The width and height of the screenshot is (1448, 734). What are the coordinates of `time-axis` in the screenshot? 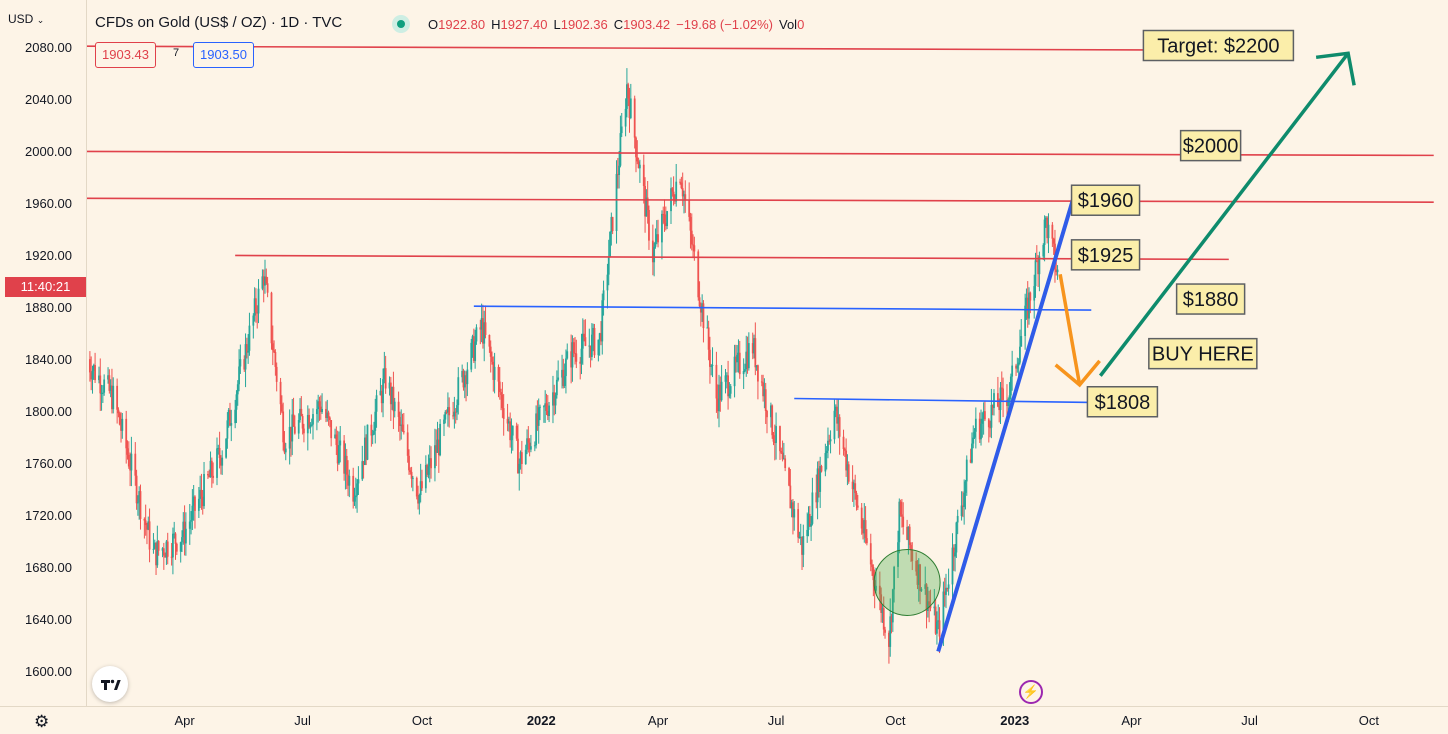 It's located at (724, 720).